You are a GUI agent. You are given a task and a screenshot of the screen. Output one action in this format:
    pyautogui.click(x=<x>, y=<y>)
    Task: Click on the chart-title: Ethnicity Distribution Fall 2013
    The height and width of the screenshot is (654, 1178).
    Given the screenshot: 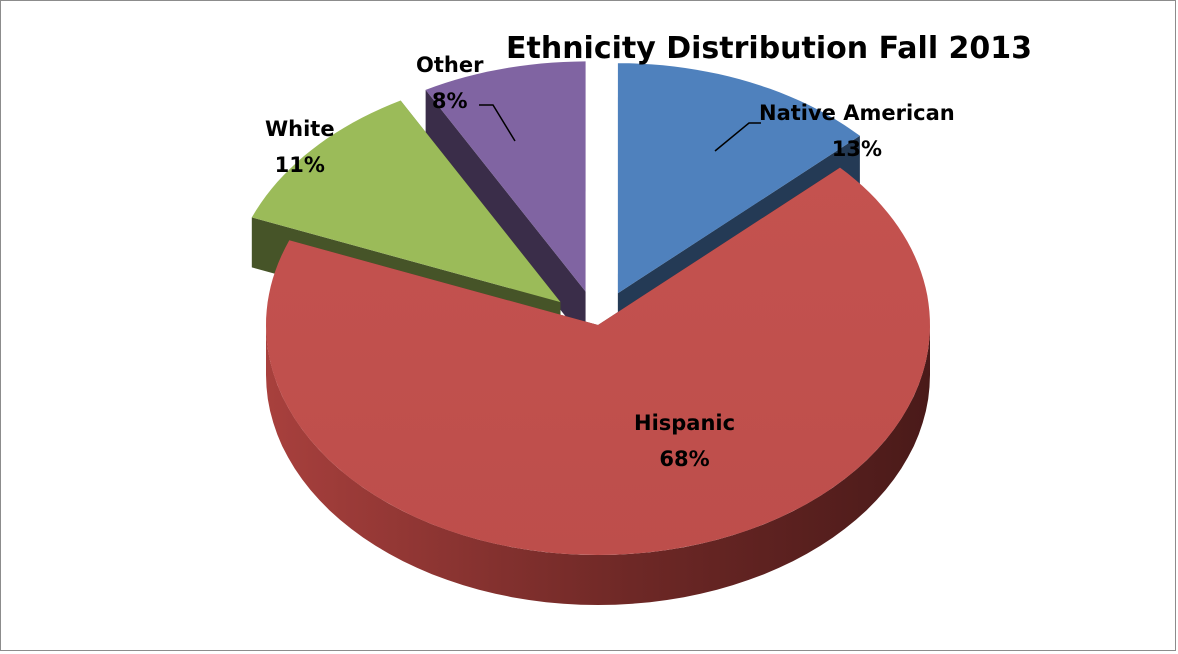 What is the action you would take?
    pyautogui.click(x=769, y=48)
    